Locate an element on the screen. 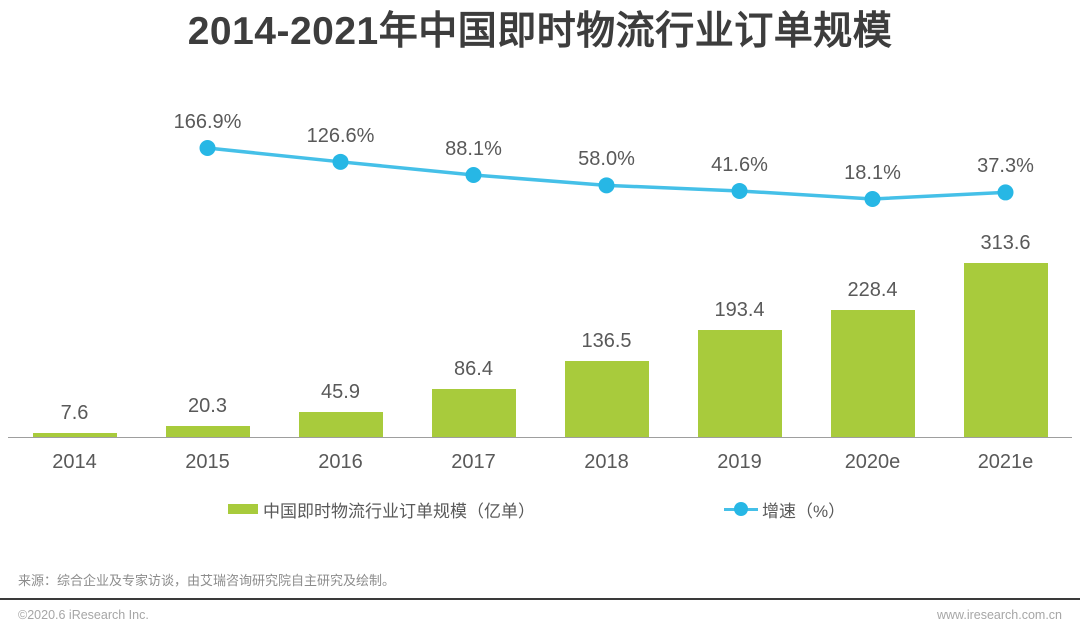 Image resolution: width=1080 pixels, height=637 pixels. footer-divider is located at coordinates (540, 599).